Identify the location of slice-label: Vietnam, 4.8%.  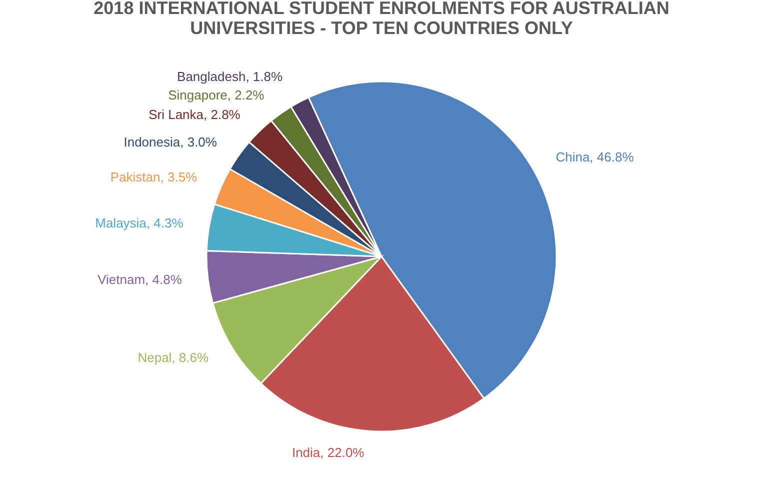
(140, 279).